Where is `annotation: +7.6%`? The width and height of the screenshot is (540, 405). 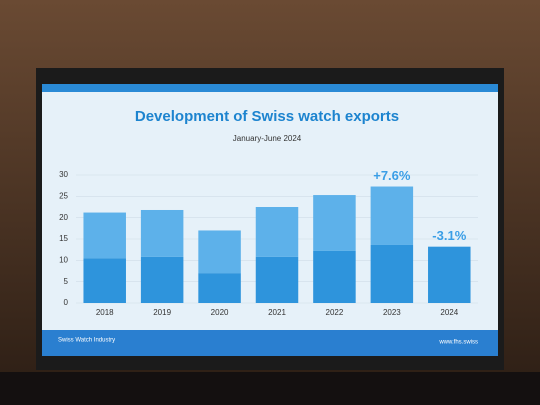
annotation: +7.6% is located at coordinates (392, 175).